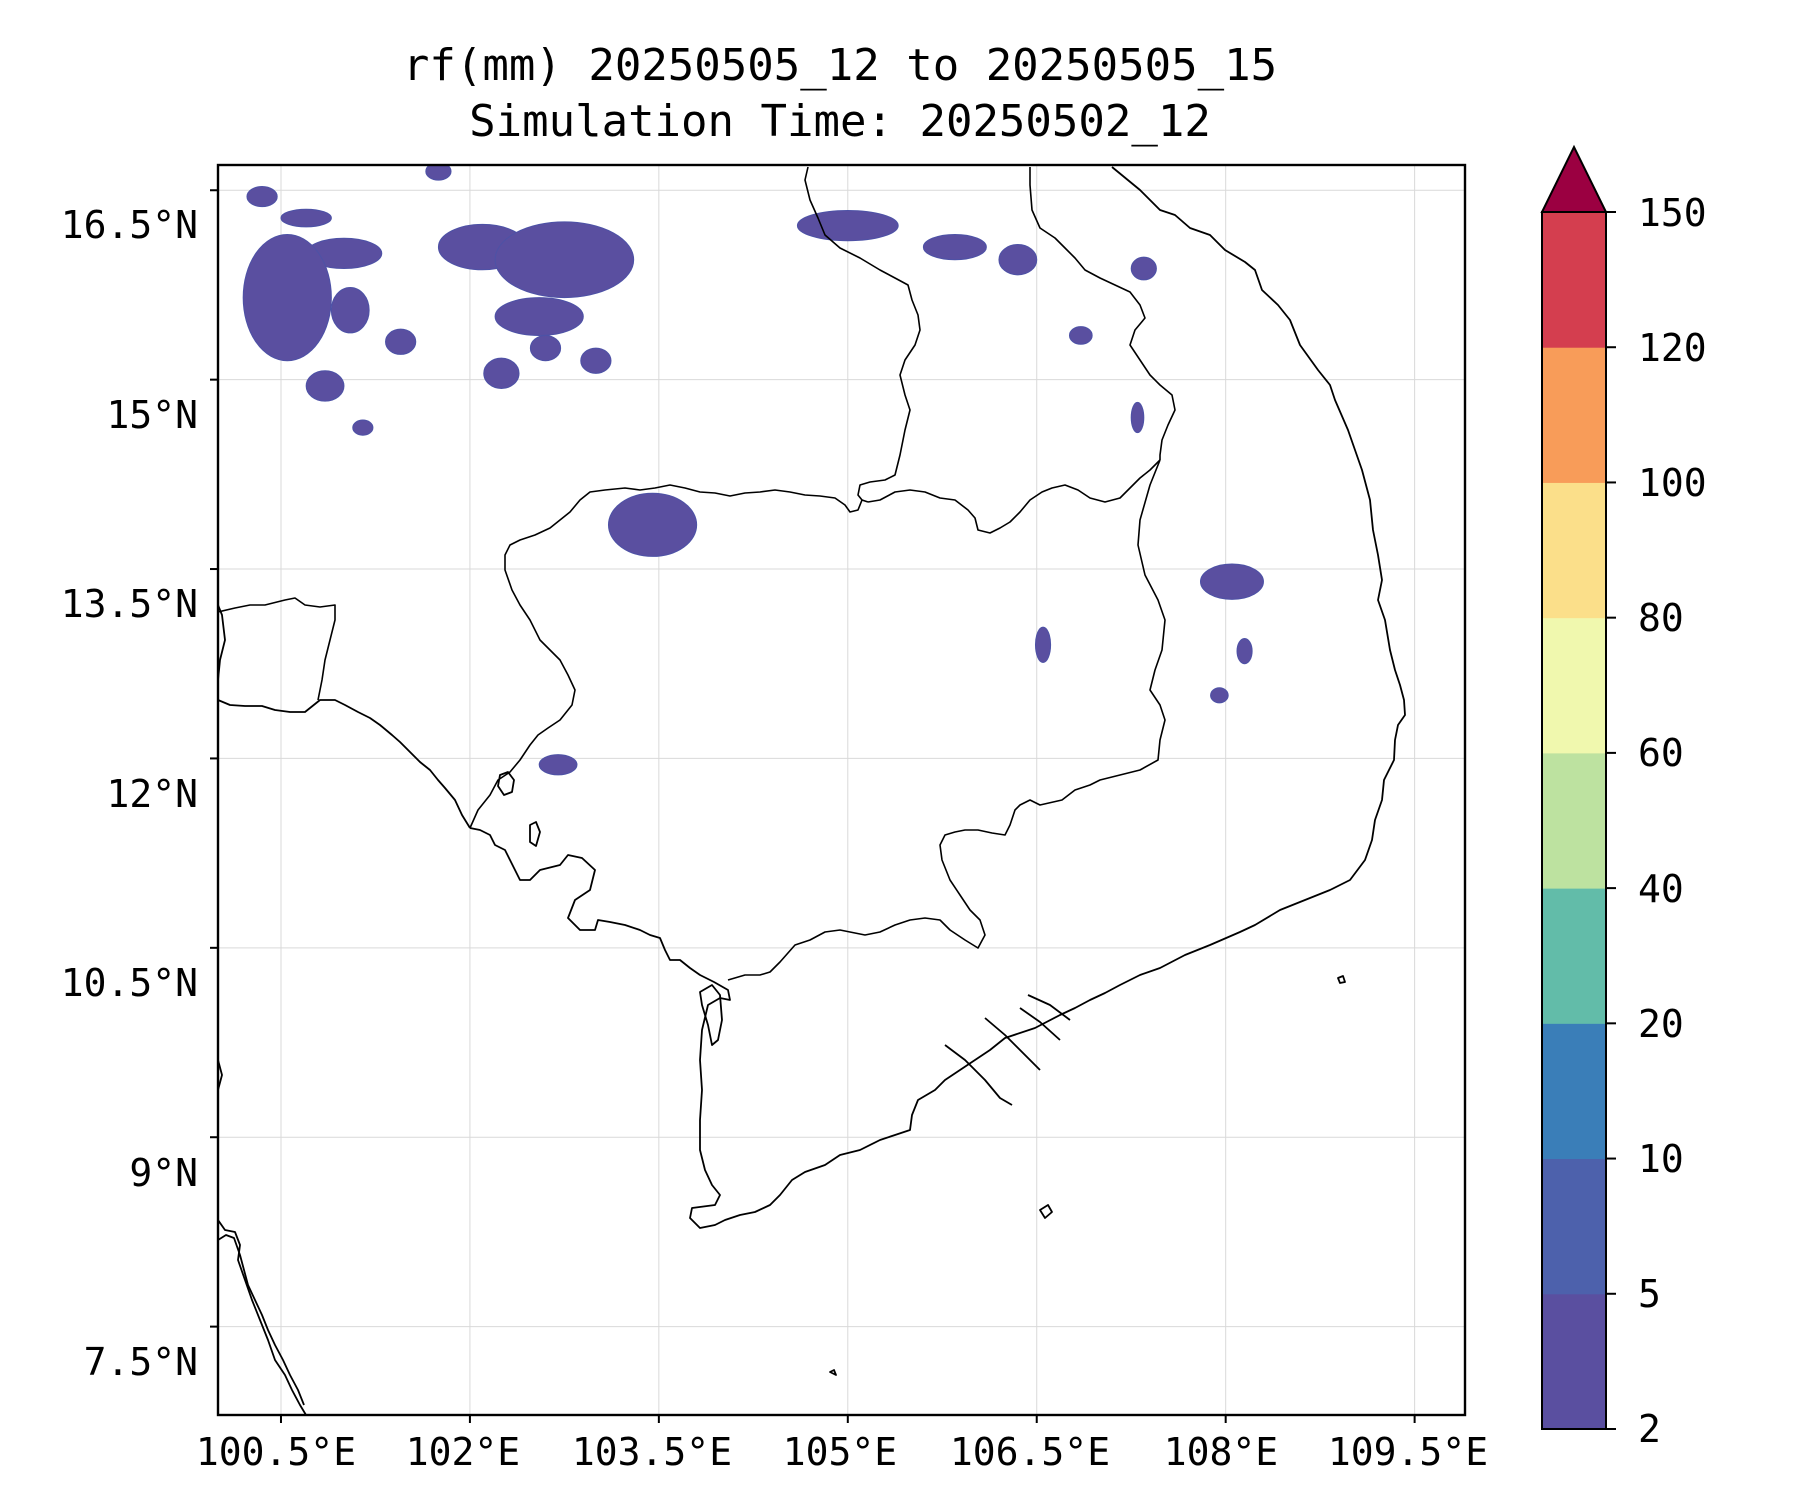 The image size is (1800, 1500). Describe the element at coordinates (152, 415) in the screenshot. I see `y-tick-label-15: 15°N` at that location.